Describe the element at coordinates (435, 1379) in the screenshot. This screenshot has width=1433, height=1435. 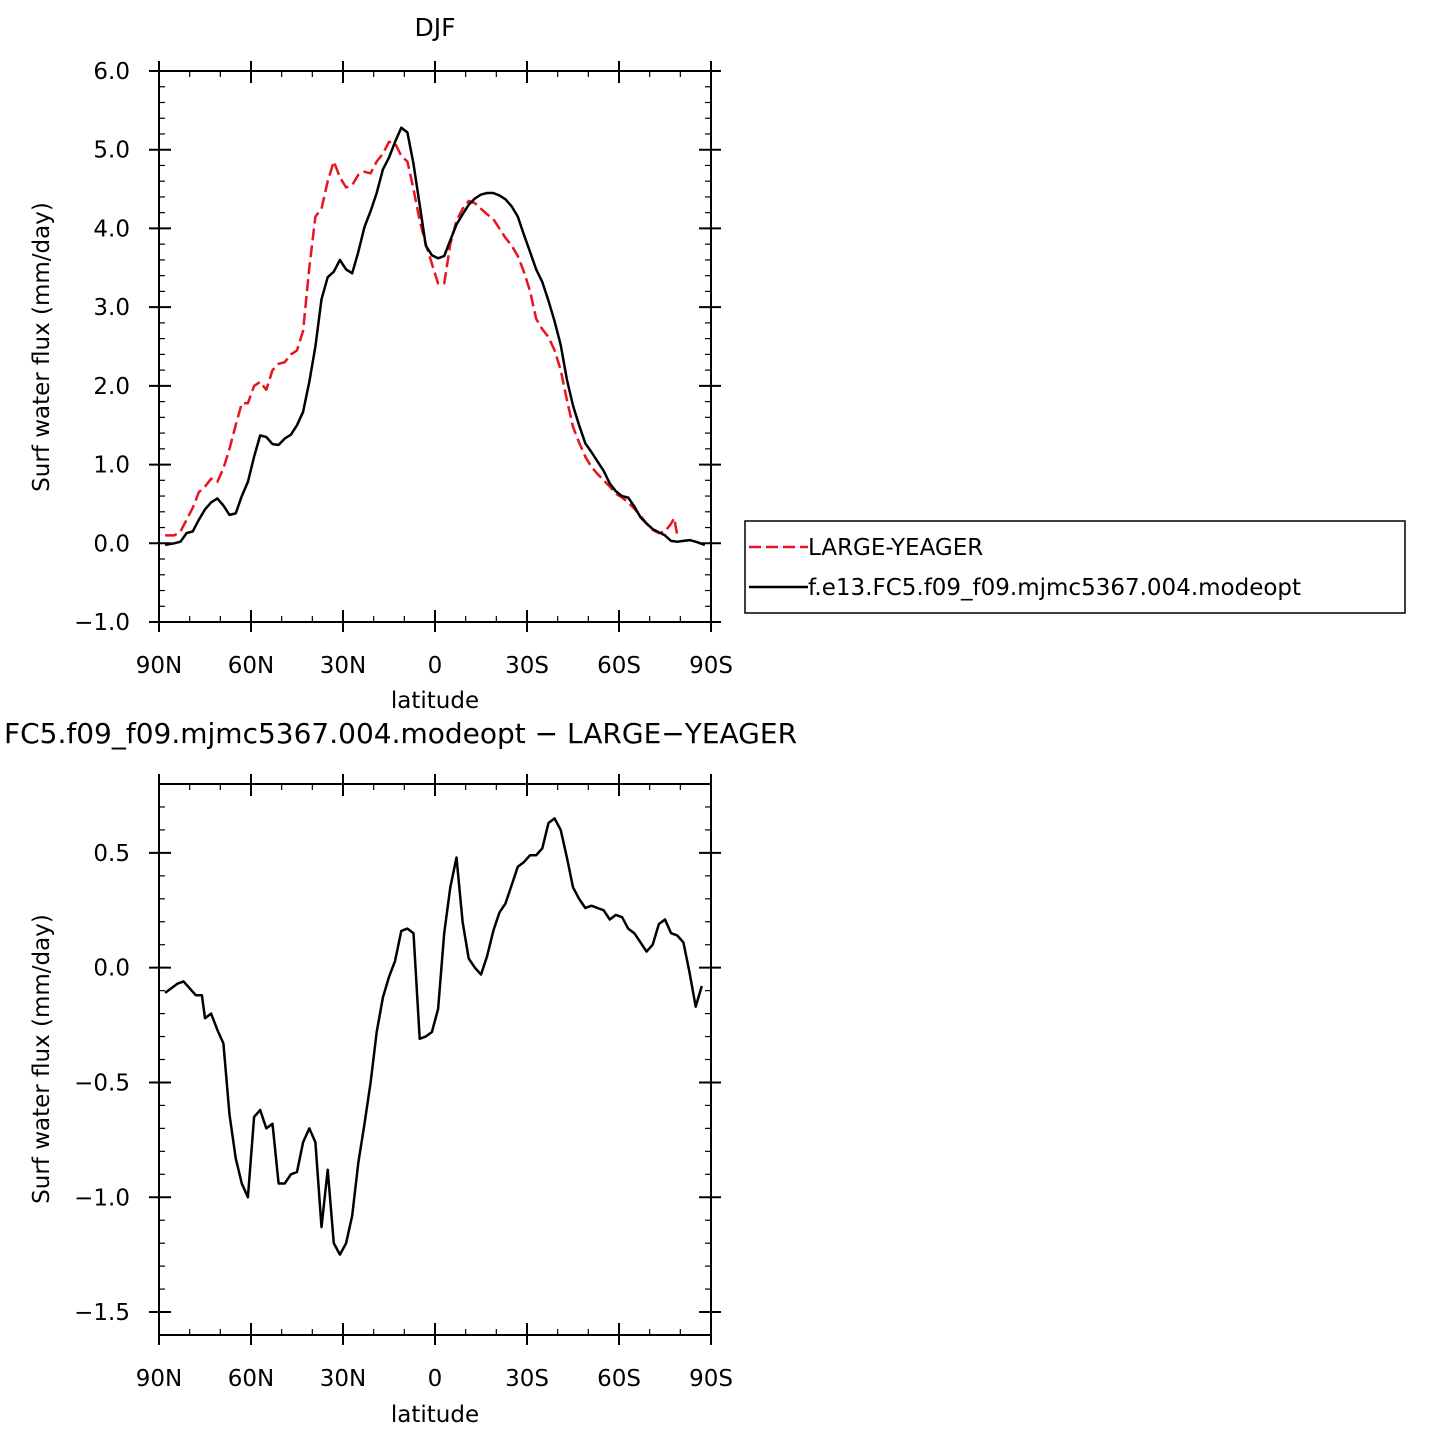
I see `bottom-xtick-label: 0` at that location.